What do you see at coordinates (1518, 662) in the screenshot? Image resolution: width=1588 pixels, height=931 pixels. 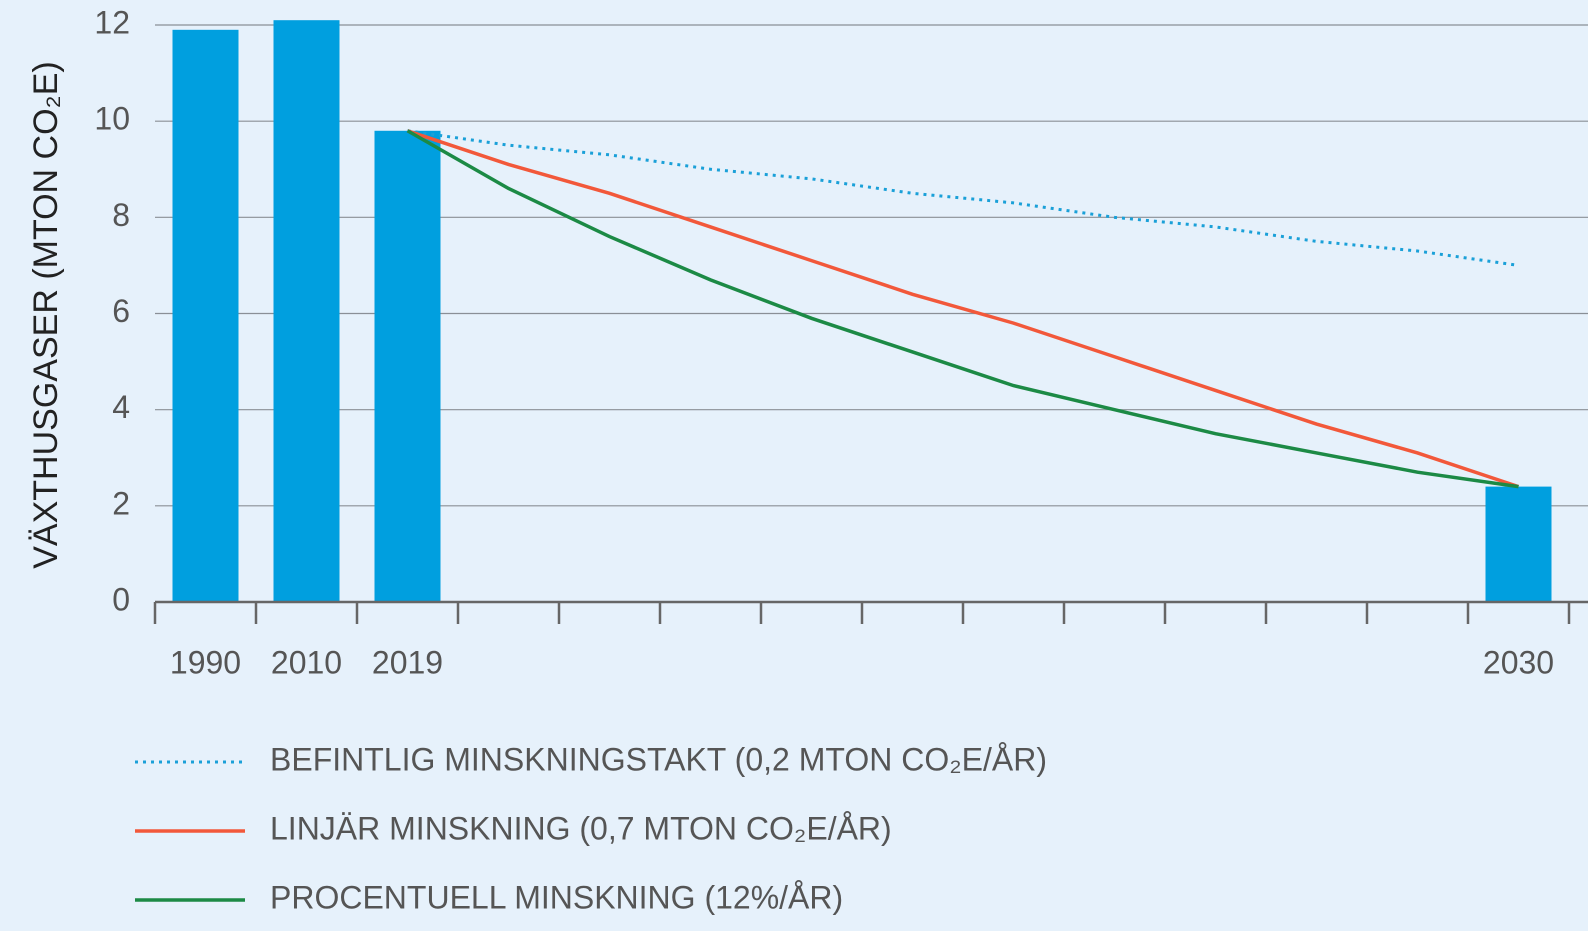 I see `x-tick-label: 2030` at bounding box center [1518, 662].